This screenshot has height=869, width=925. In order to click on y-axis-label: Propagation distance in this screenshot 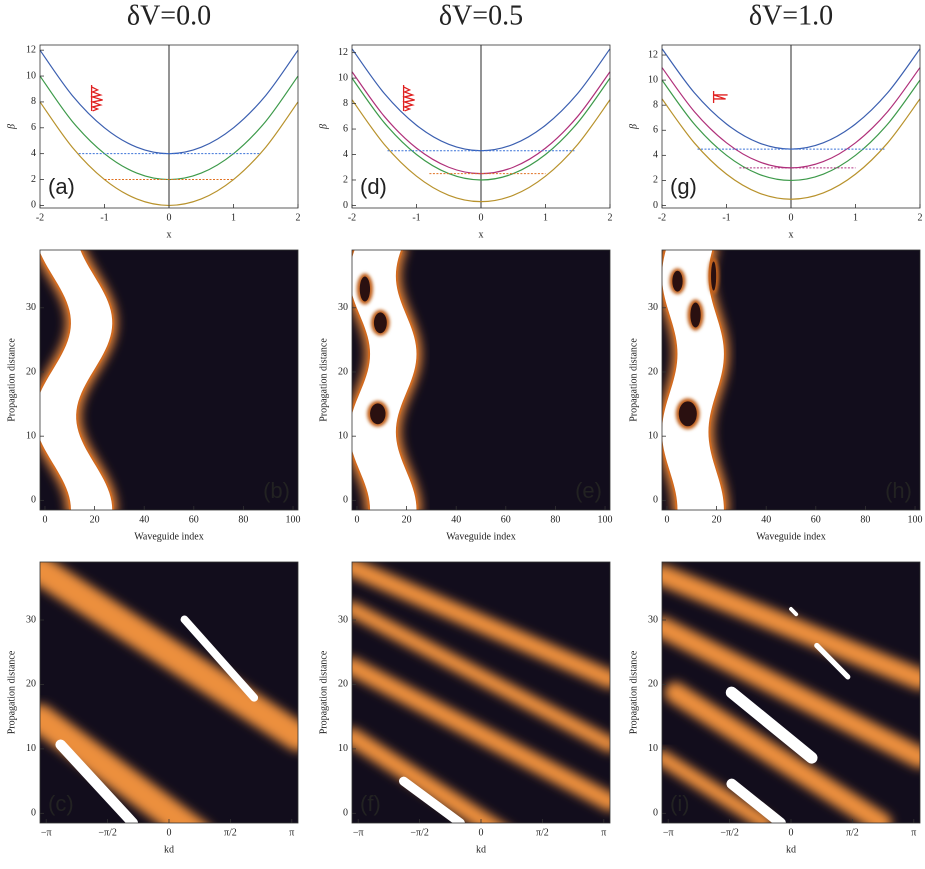, I will do `click(11, 692)`.